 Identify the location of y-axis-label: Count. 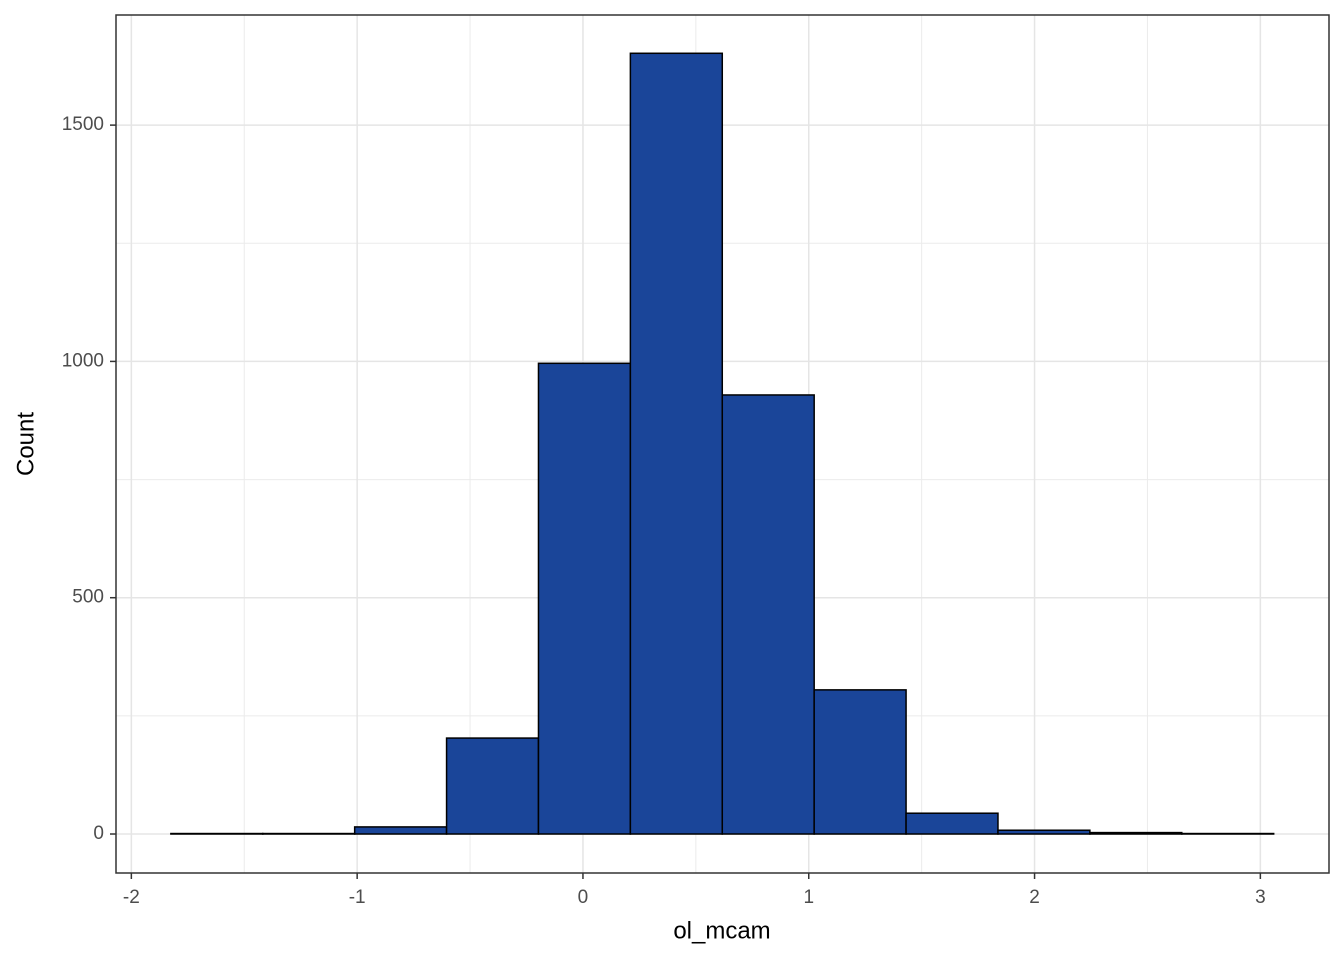
(25, 444).